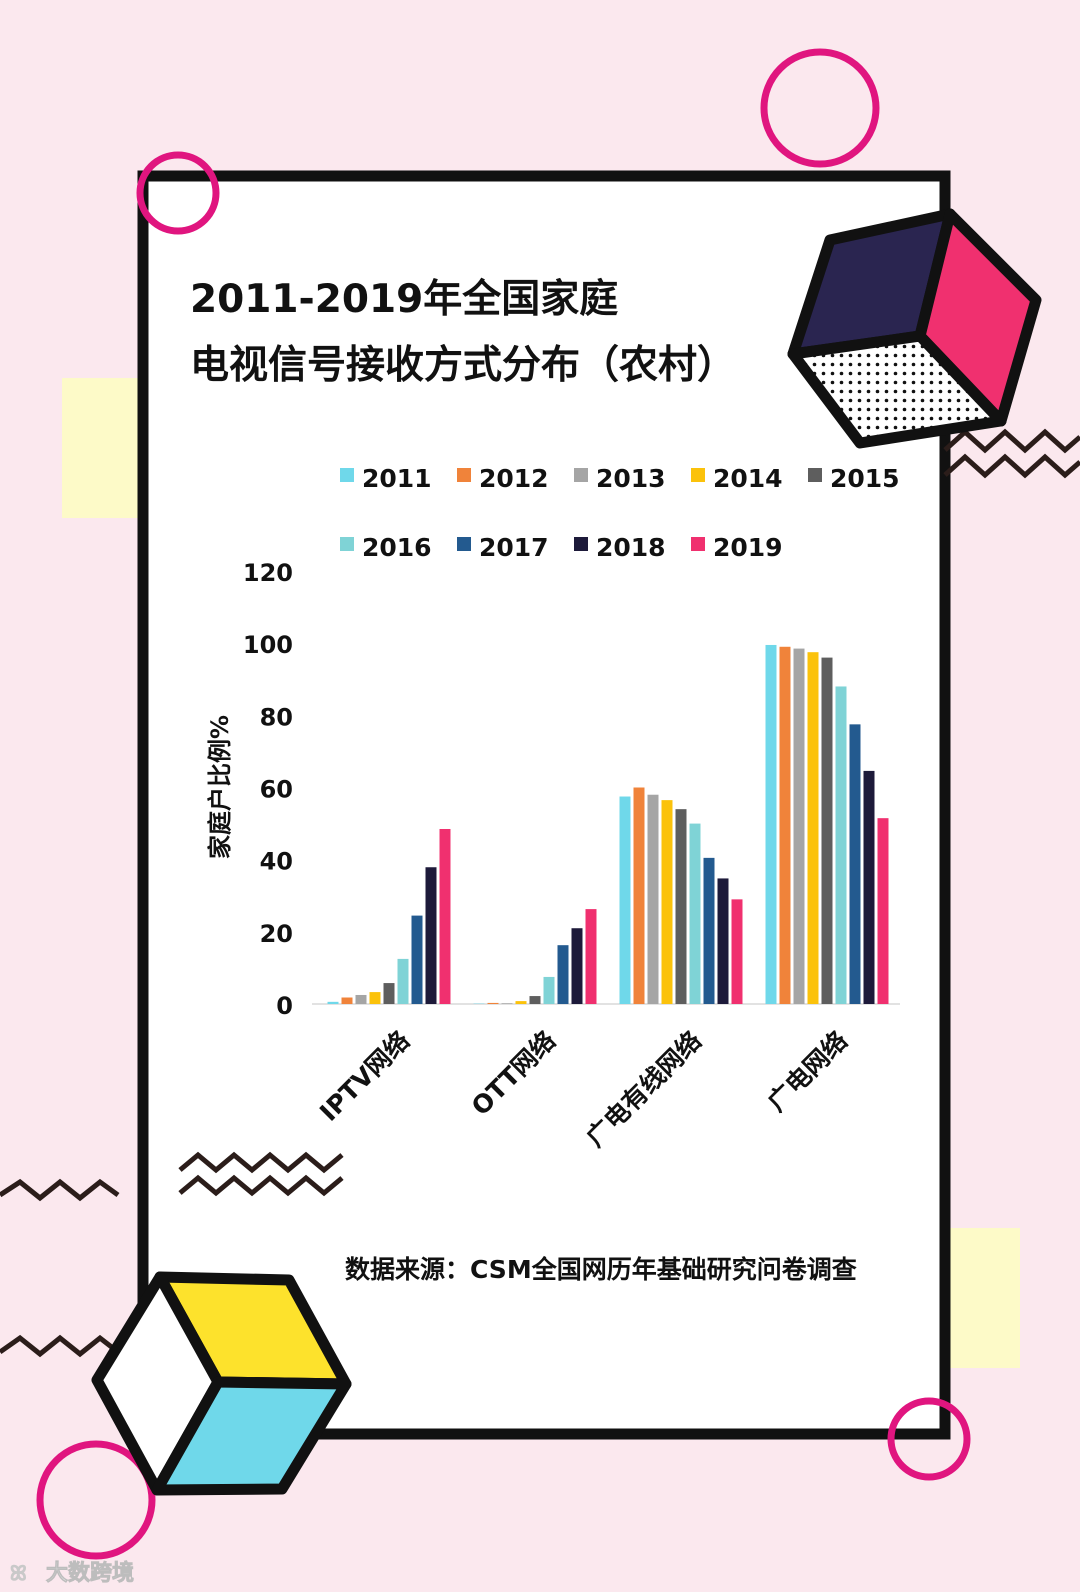  What do you see at coordinates (18, 1573) in the screenshot?
I see `watermark-logo-icon: ꕤ` at bounding box center [18, 1573].